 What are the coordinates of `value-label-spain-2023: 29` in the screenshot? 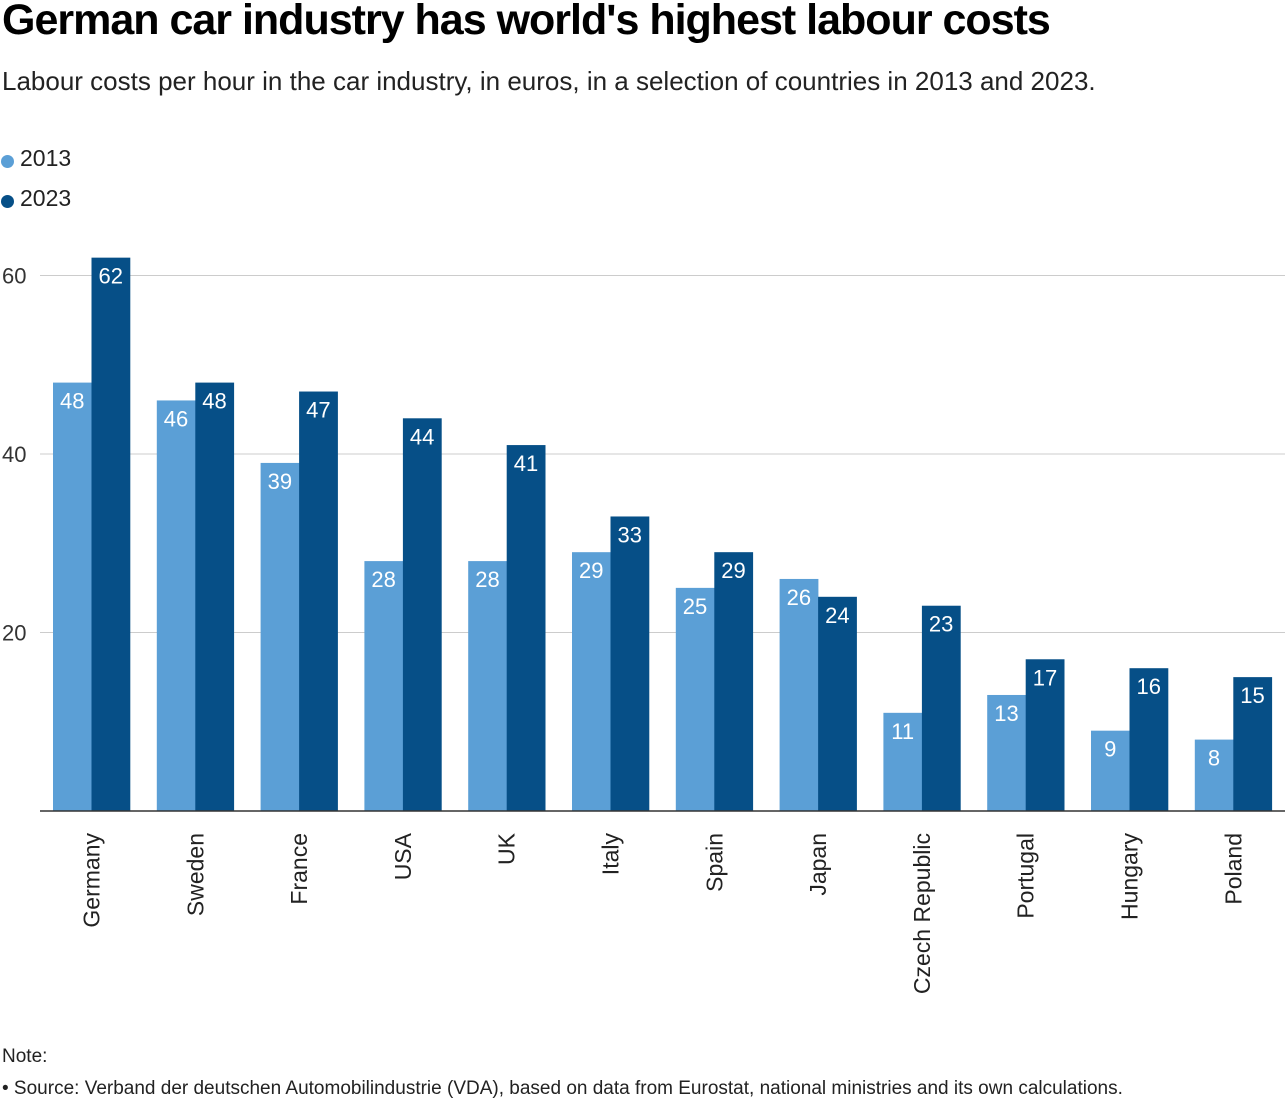 It's located at (733, 570).